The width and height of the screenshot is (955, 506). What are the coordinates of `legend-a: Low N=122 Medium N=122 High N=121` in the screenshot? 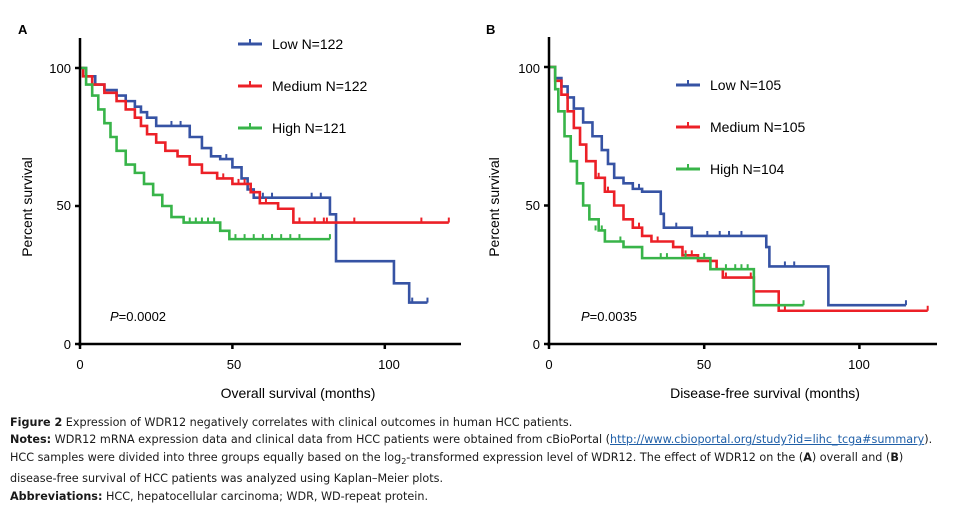 It's located at (303, 86).